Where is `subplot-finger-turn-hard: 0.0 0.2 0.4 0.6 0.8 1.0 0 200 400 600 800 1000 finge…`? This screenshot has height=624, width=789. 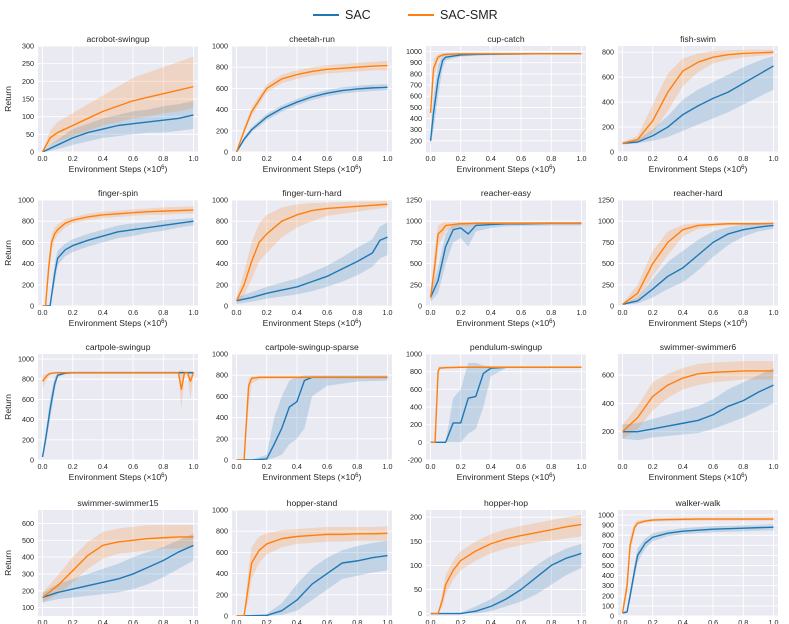 subplot-finger-turn-hard: 0.0 0.2 0.4 0.6 0.8 1.0 0 200 400 600 800 1000 finge… is located at coordinates (302, 258).